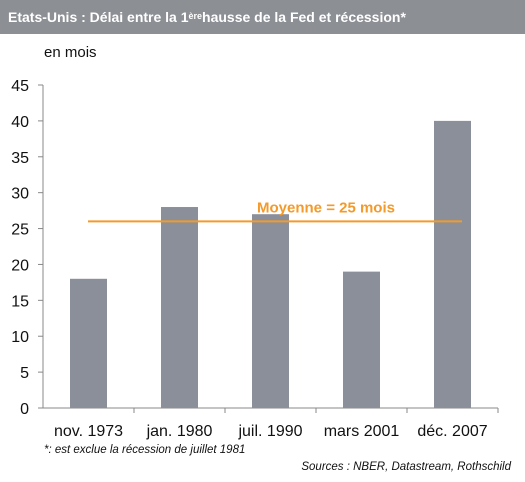 The height and width of the screenshot is (482, 525). What do you see at coordinates (362, 431) in the screenshot?
I see `x-tick-label: mars 2001` at bounding box center [362, 431].